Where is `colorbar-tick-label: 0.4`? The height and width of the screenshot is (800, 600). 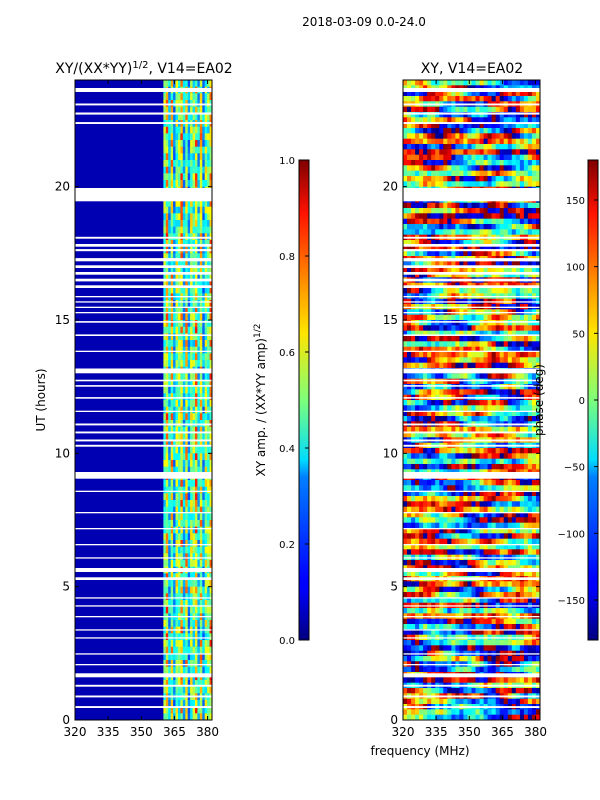 colorbar-tick-label: 0.4 is located at coordinates (287, 449).